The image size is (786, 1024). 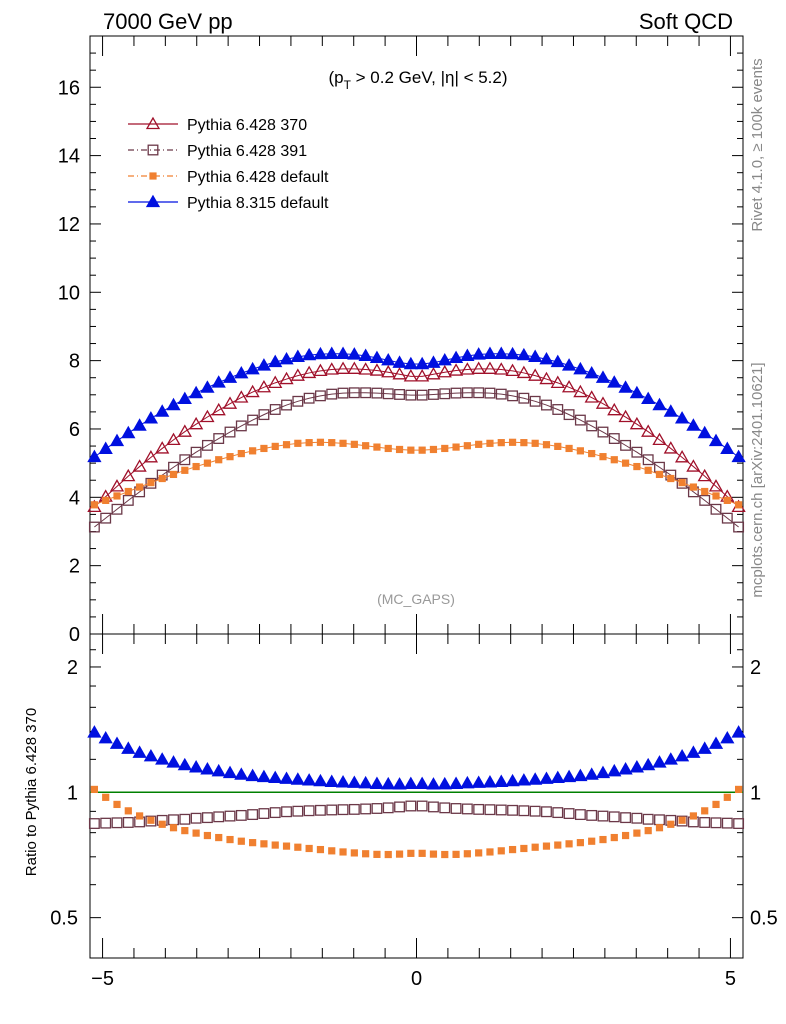 I want to click on series-line-pythia6_default, so click(x=416, y=473).